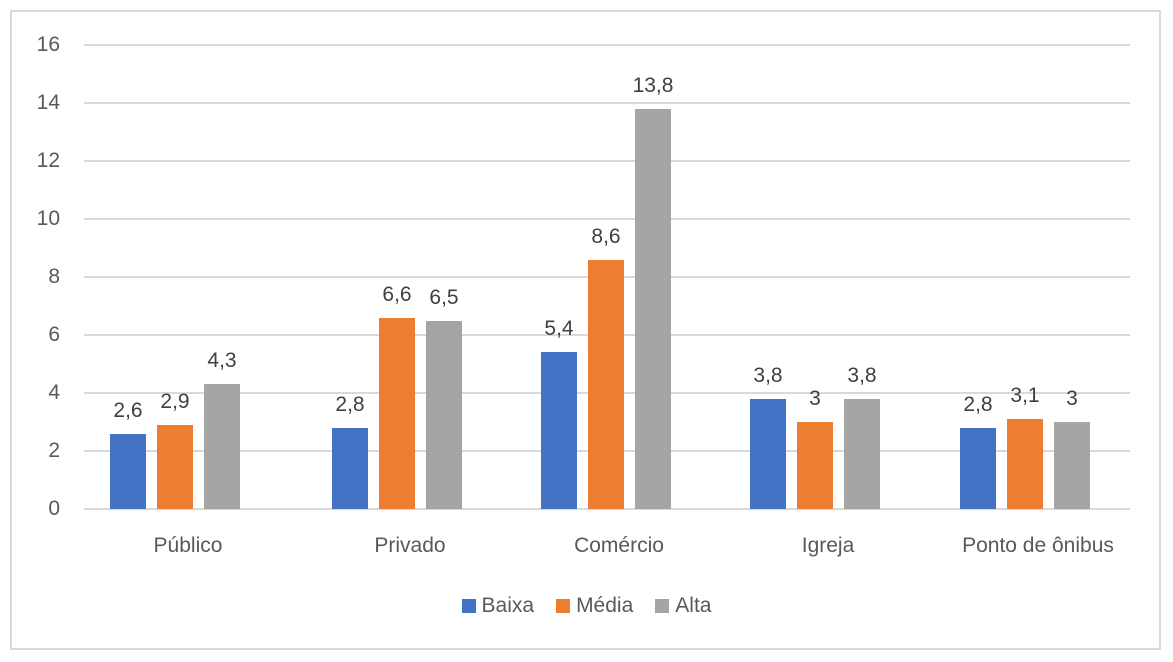 The width and height of the screenshot is (1173, 662). I want to click on y-tick-label: 10, so click(48, 218).